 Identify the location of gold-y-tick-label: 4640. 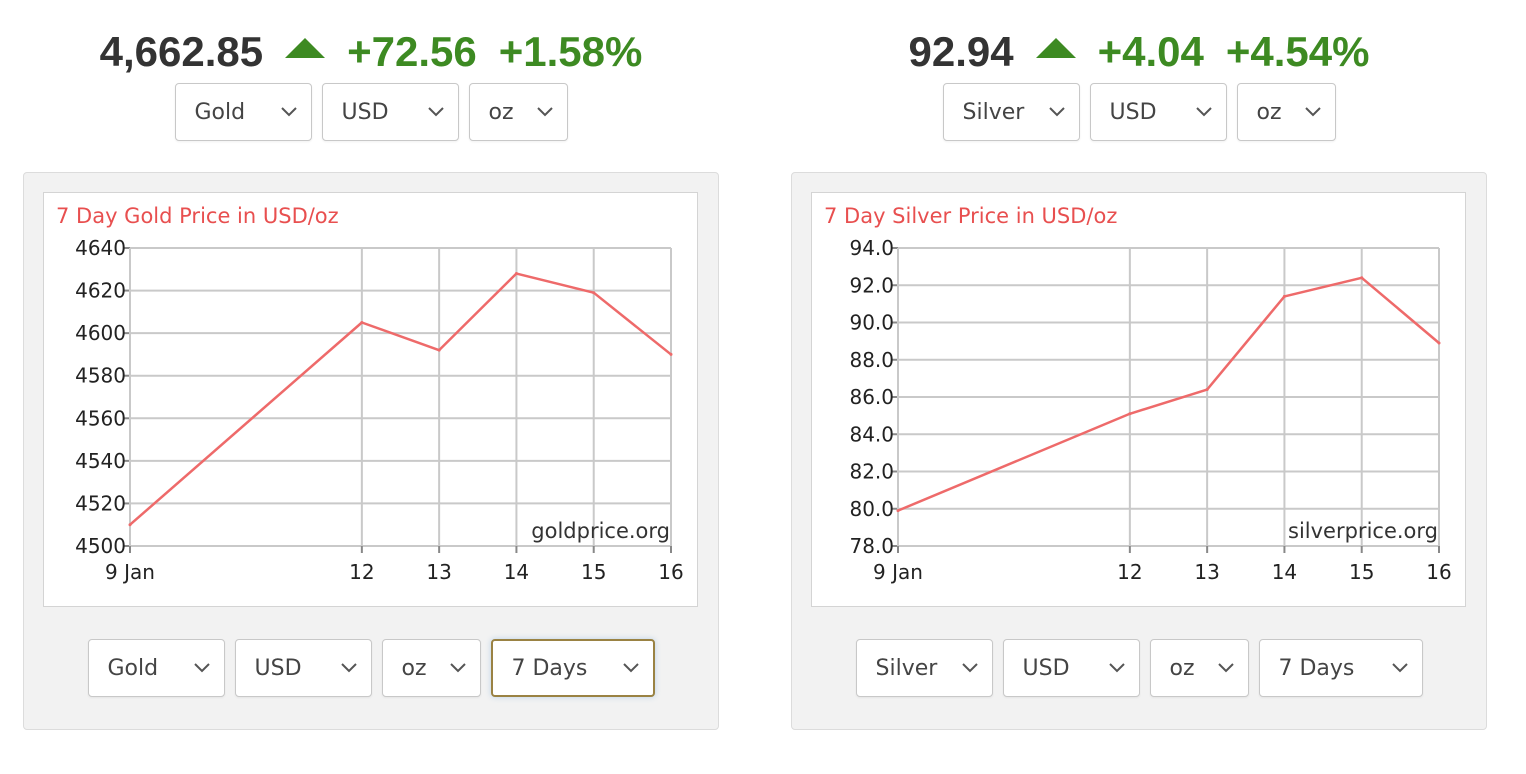
(100, 248).